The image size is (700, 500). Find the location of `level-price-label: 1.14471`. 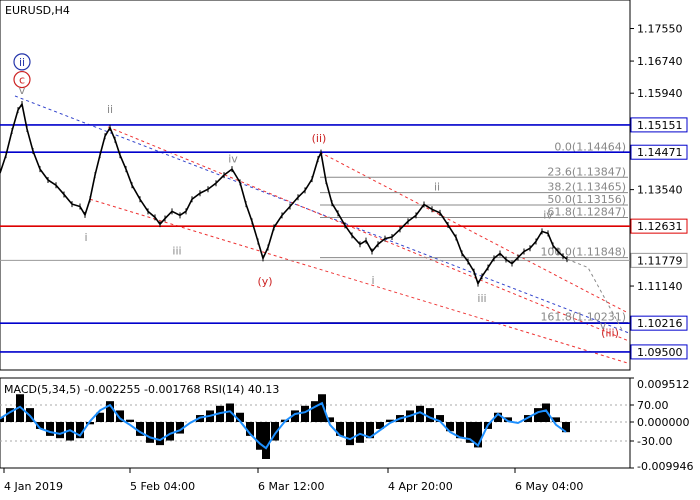

level-price-label: 1.14471 is located at coordinates (660, 152).